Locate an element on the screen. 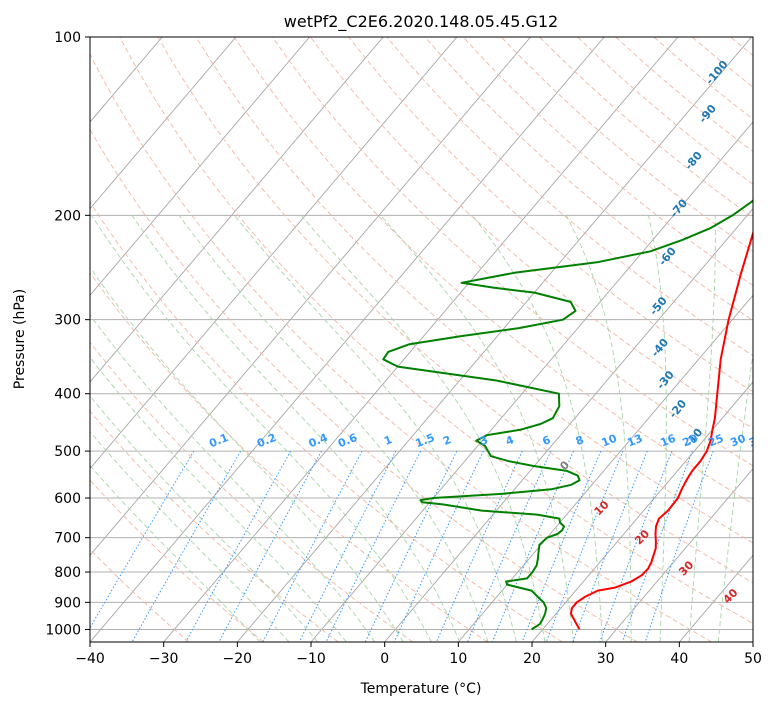  x-tick-label: 20 is located at coordinates (532, 659).